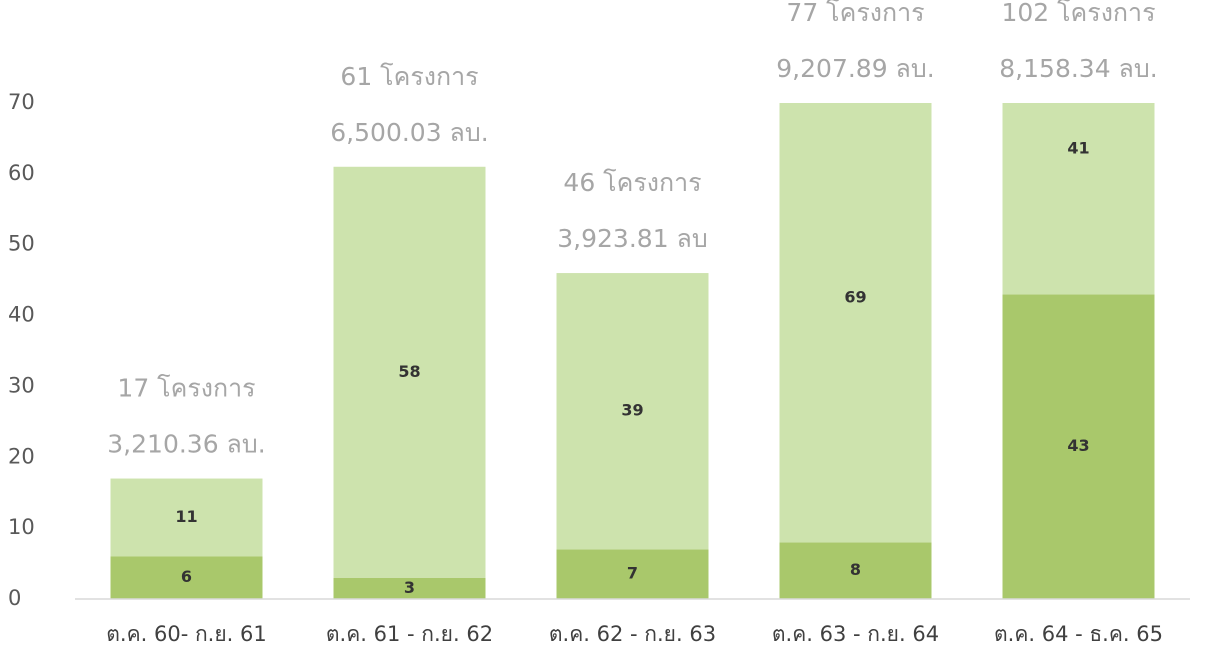 The image size is (1207, 658). What do you see at coordinates (186, 388) in the screenshot?
I see `annotation: 17 โครงการ` at bounding box center [186, 388].